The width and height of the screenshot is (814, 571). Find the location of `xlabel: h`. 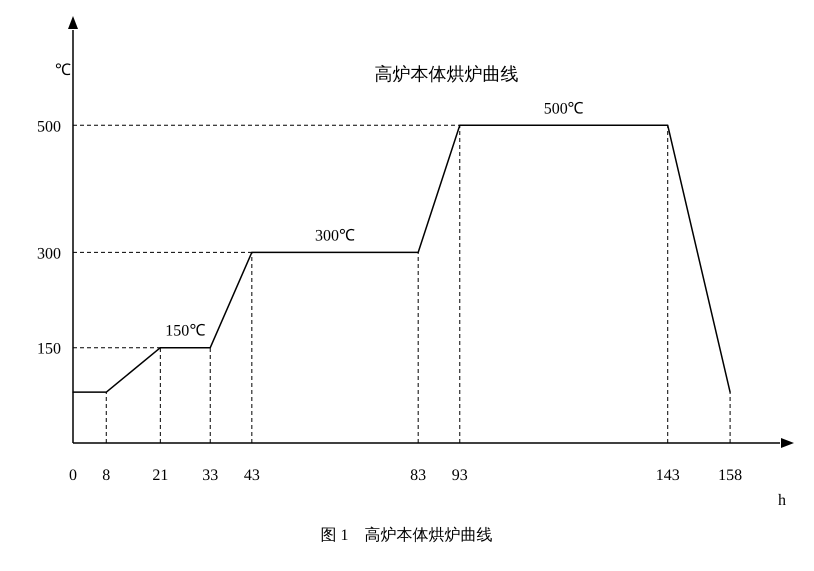

xlabel: h is located at coordinates (782, 500).